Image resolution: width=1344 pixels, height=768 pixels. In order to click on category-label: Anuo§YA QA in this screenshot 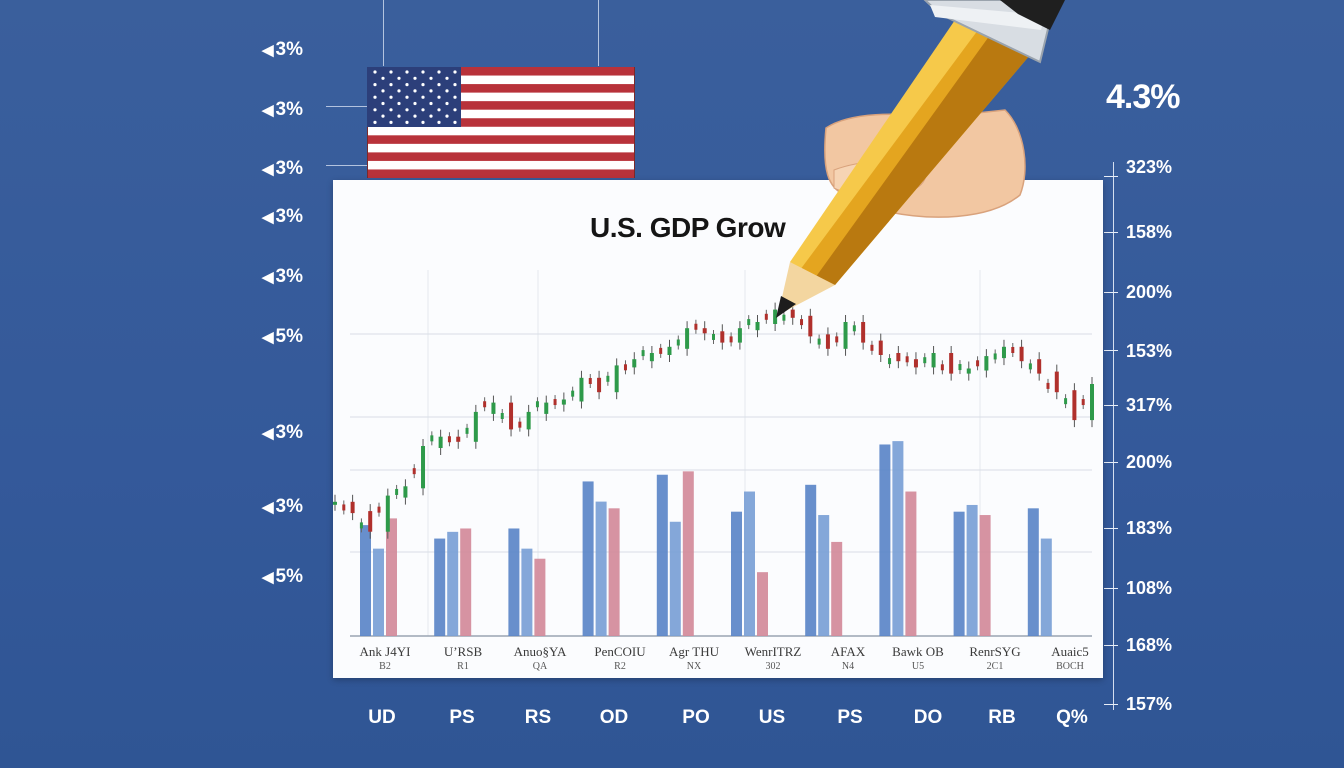, I will do `click(540, 658)`.